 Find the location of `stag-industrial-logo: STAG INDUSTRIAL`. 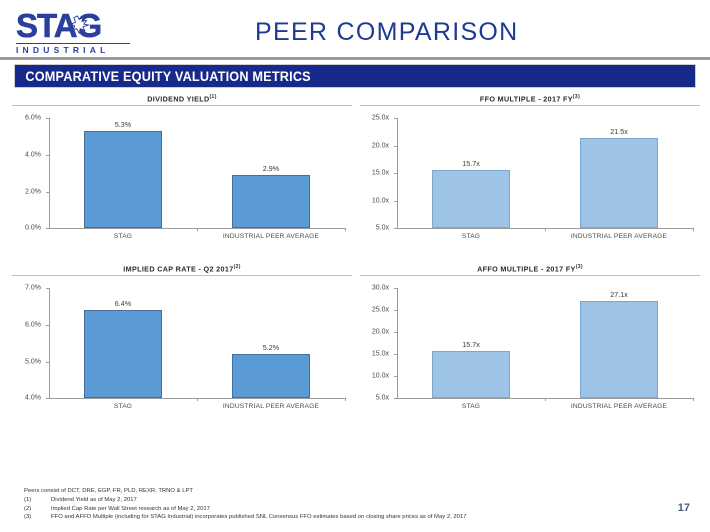

stag-industrial-logo: STAG INDUSTRIAL is located at coordinates (75, 32).